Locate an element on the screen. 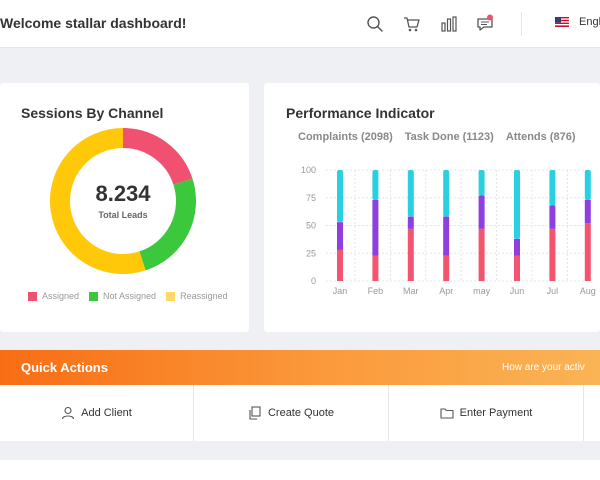 This screenshot has height=480, width=600. x-tick-label: Jan is located at coordinates (340, 291).